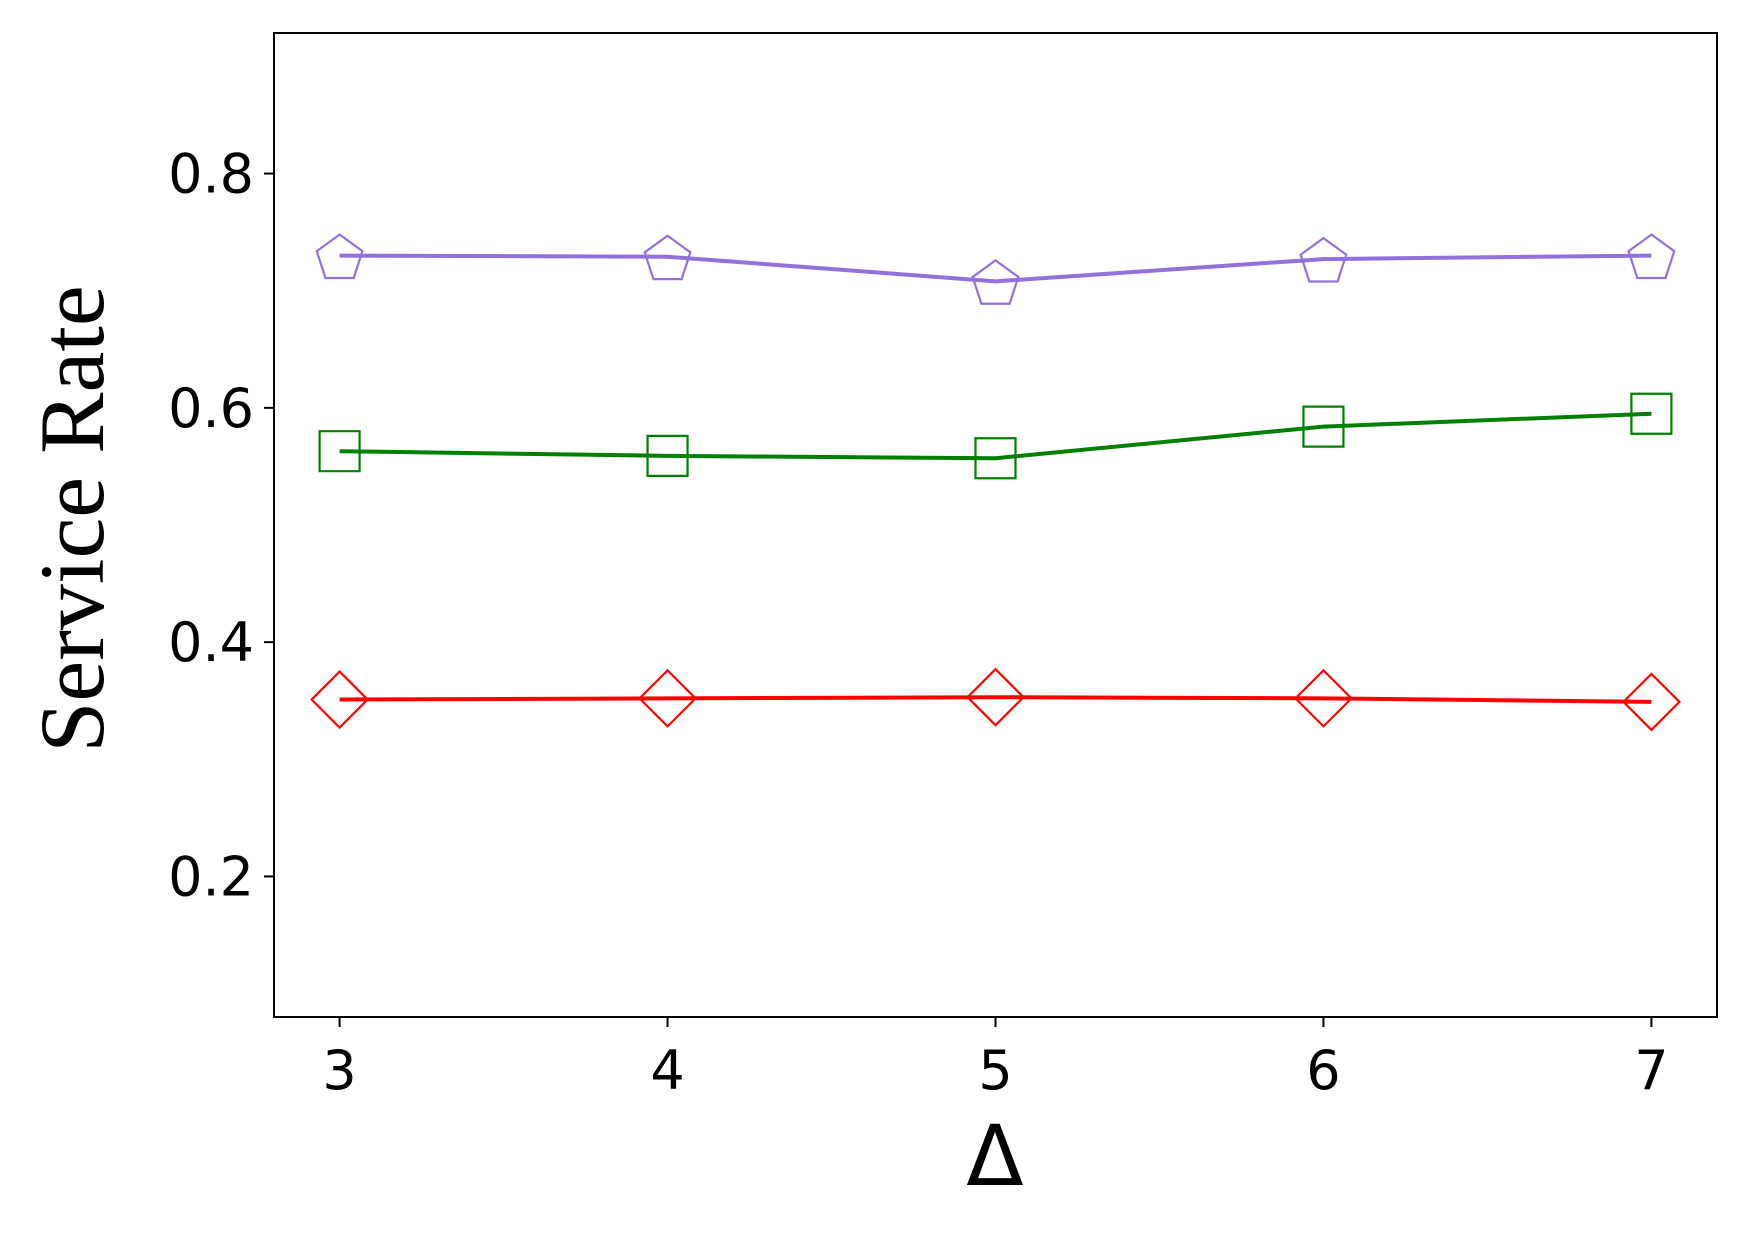 Image resolution: width=1742 pixels, height=1245 pixels. What do you see at coordinates (72, 518) in the screenshot?
I see `y-axis-label: Service Rate` at bounding box center [72, 518].